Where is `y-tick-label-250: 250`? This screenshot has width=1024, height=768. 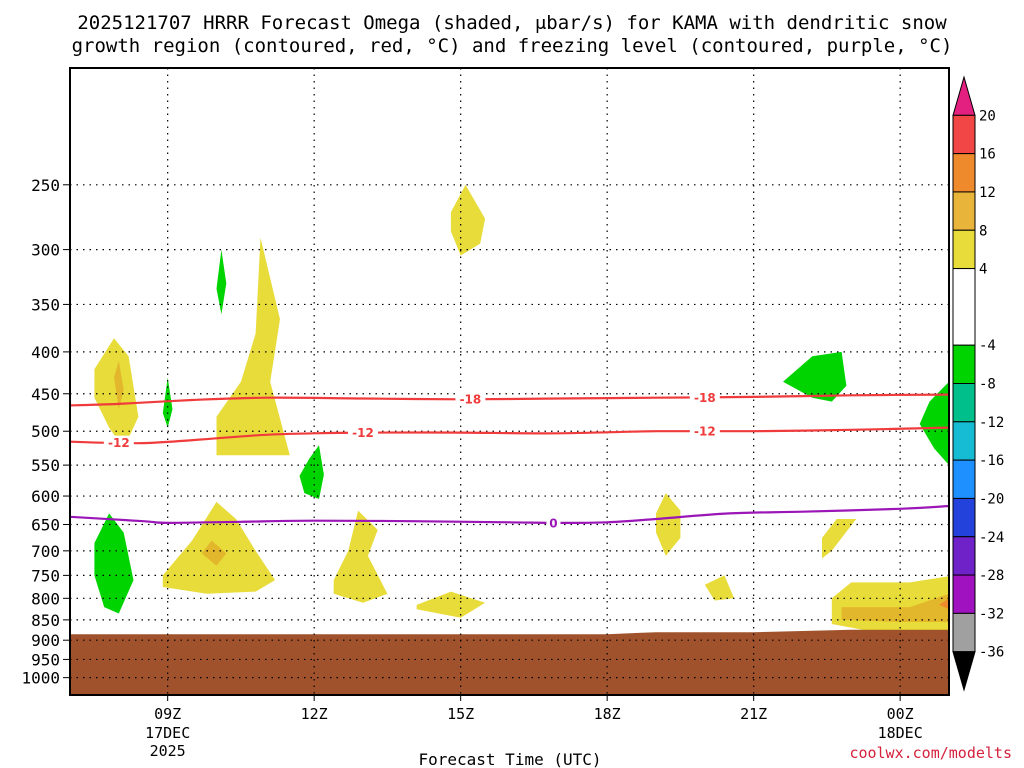
y-tick-label-250: 250 is located at coordinates (45, 185).